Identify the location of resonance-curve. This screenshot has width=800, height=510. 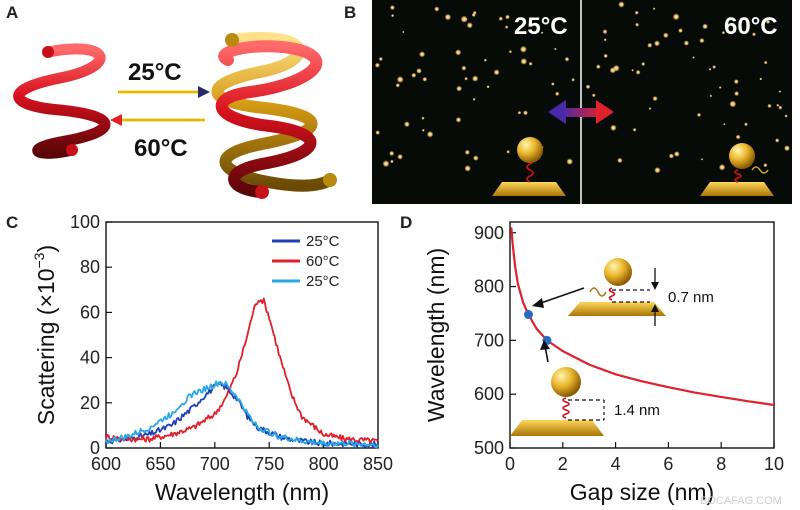
(642, 317).